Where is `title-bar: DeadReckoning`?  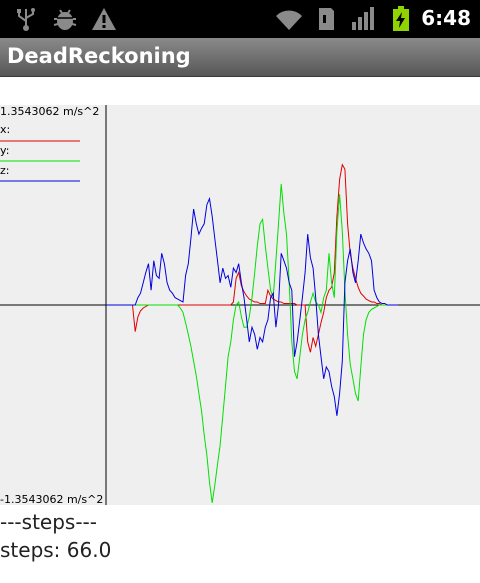 title-bar: DeadReckoning is located at coordinates (240, 57).